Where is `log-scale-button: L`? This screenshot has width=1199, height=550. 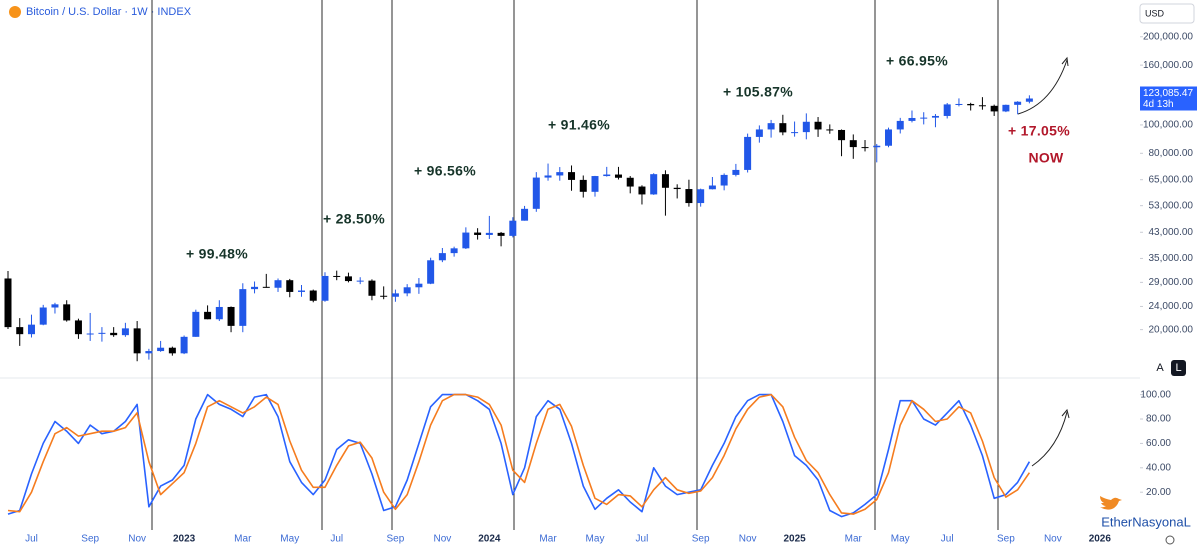 log-scale-button: L is located at coordinates (1178, 368).